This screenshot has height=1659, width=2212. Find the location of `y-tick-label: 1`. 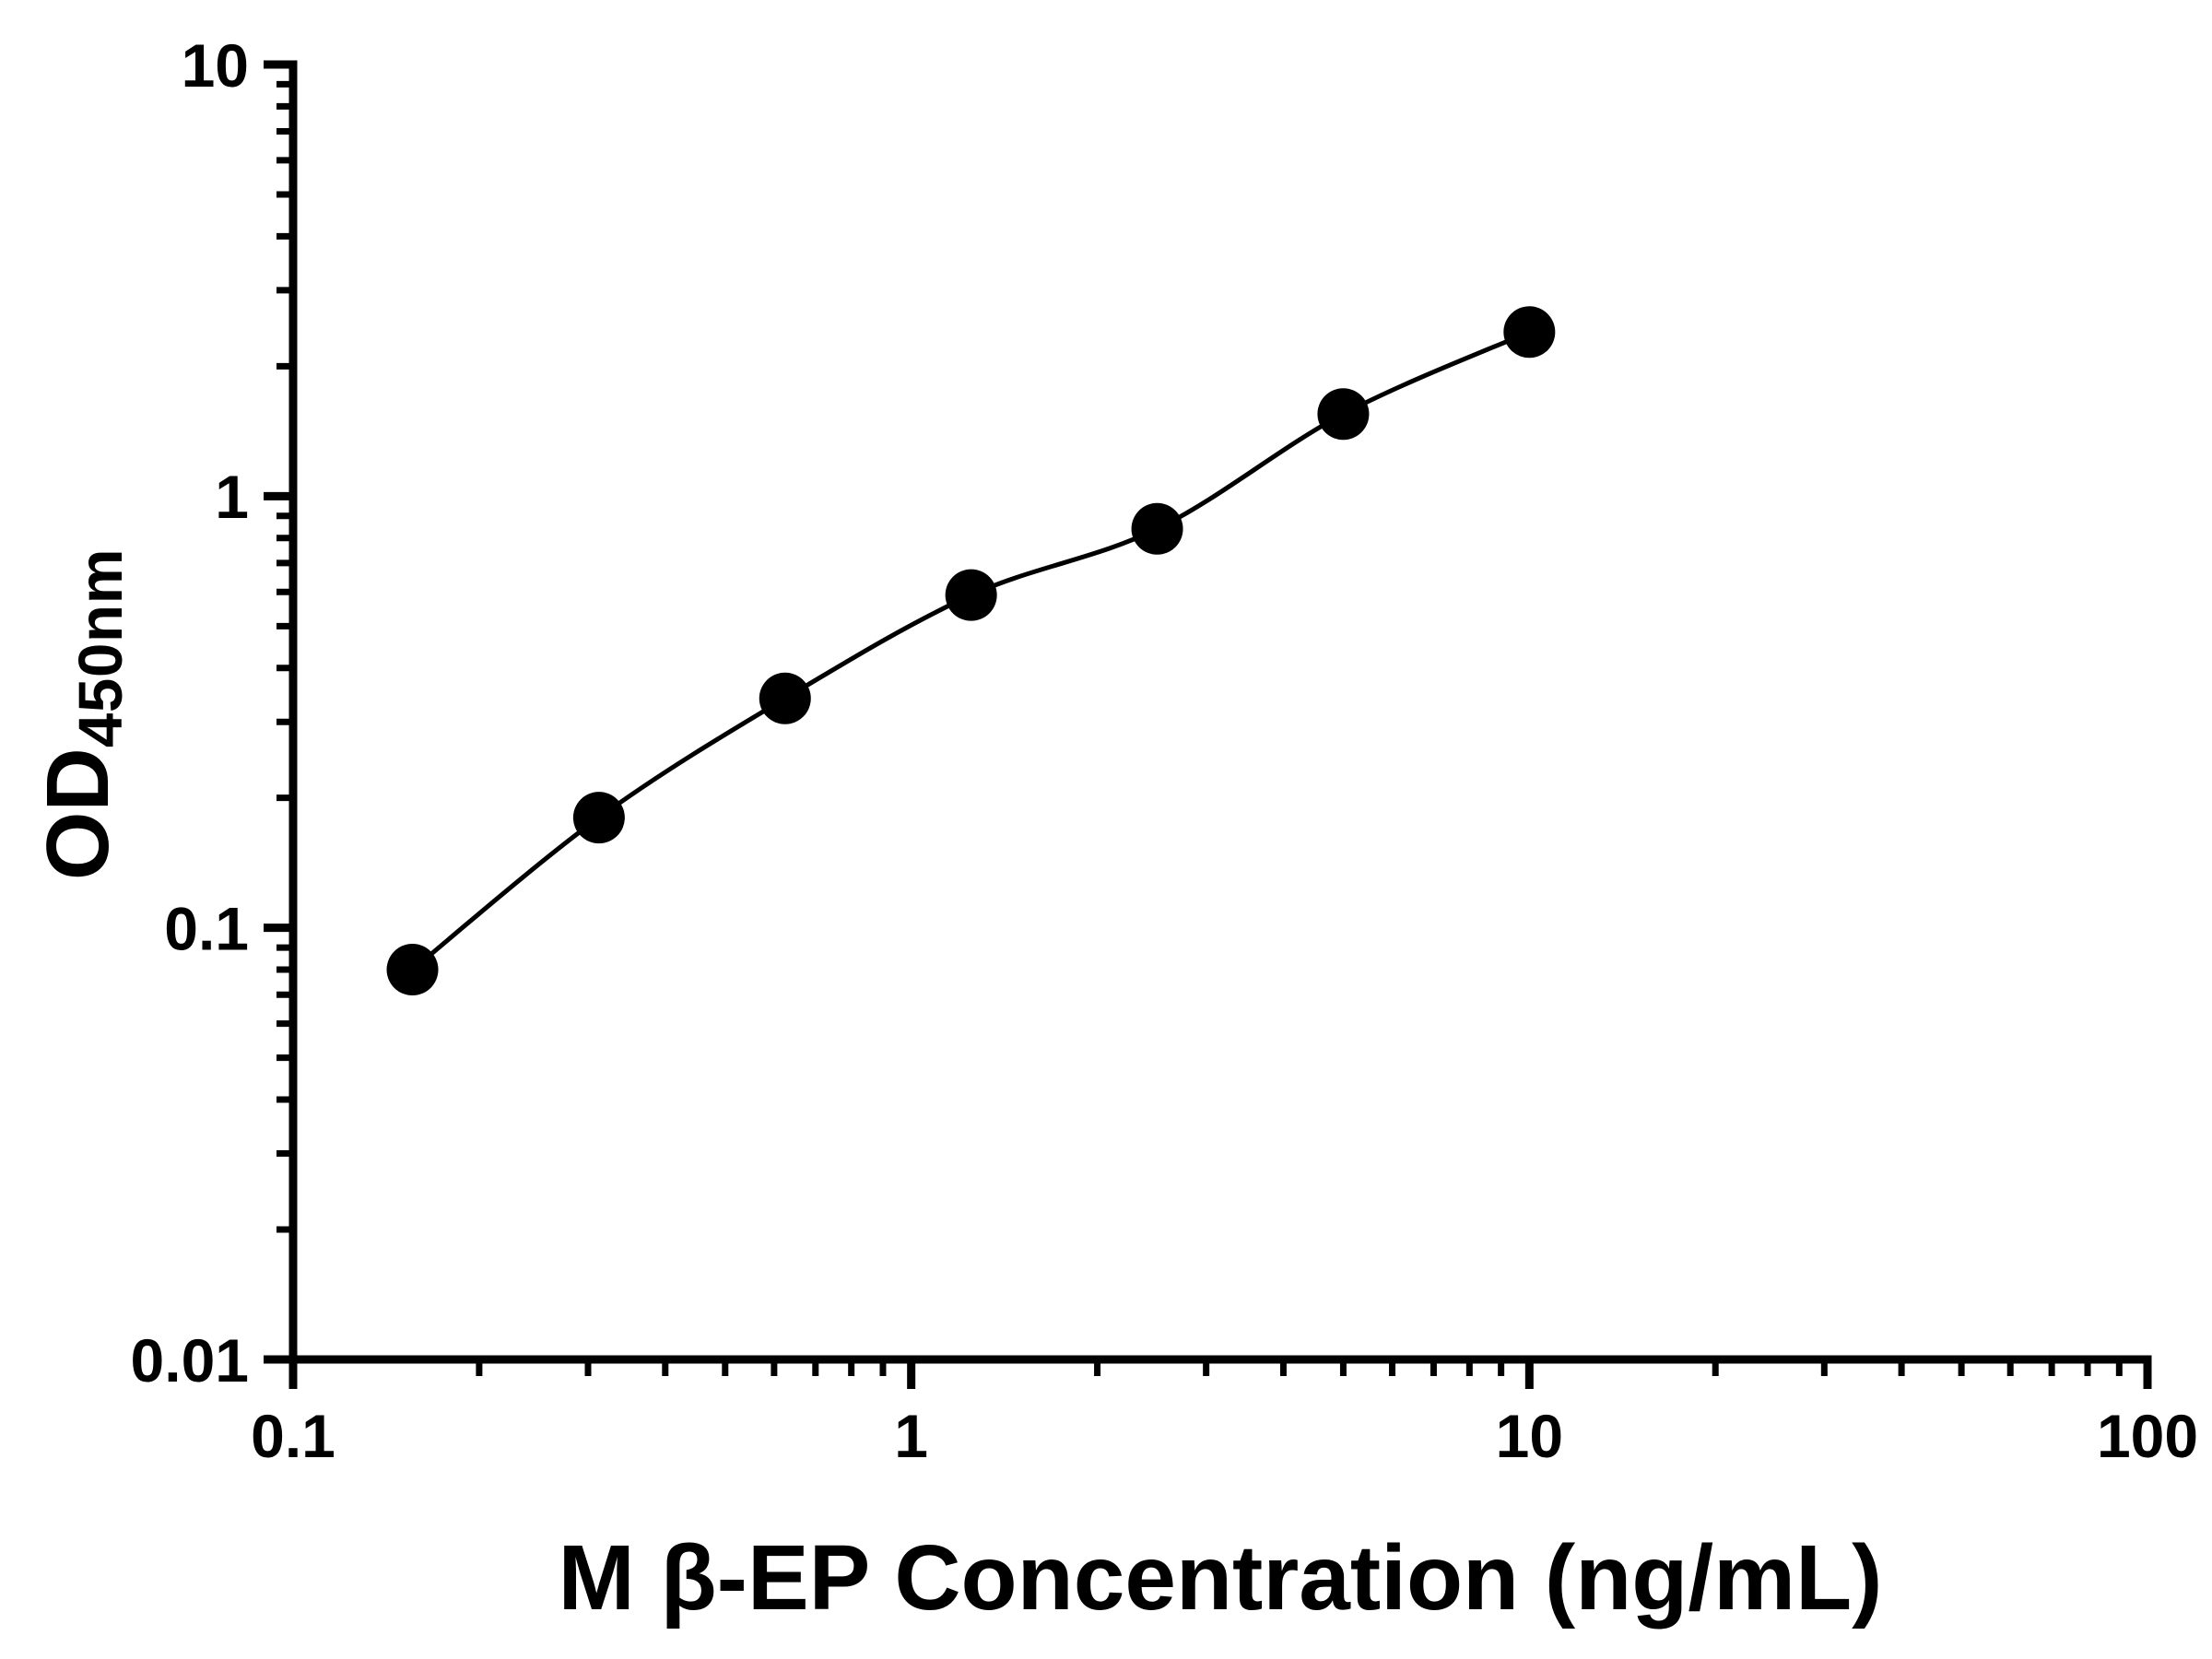

y-tick-label: 1 is located at coordinates (232, 497).